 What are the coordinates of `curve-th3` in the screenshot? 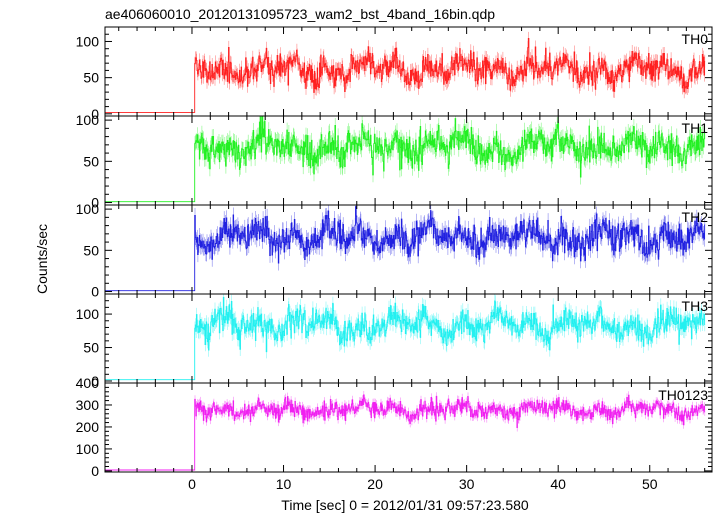 It's located at (405, 338).